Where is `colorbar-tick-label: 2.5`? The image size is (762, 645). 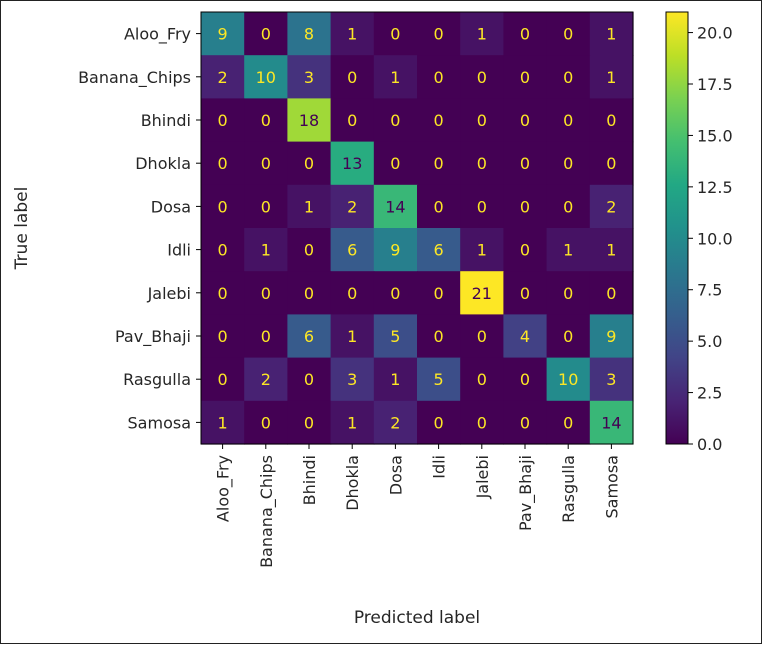 colorbar-tick-label: 2.5 is located at coordinates (709, 393).